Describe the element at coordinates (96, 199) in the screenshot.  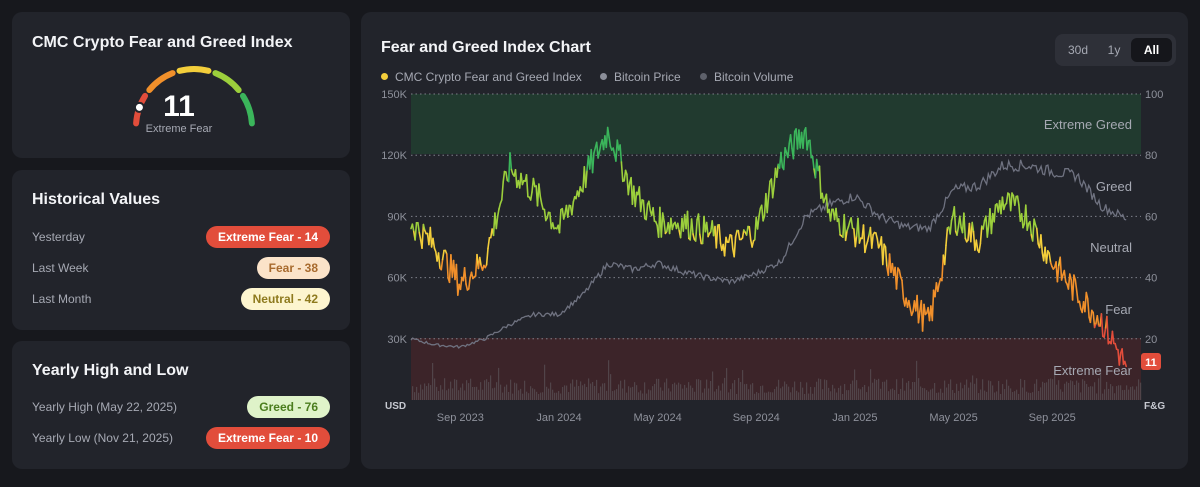
I see `historical-values-title: Historical Values` at that location.